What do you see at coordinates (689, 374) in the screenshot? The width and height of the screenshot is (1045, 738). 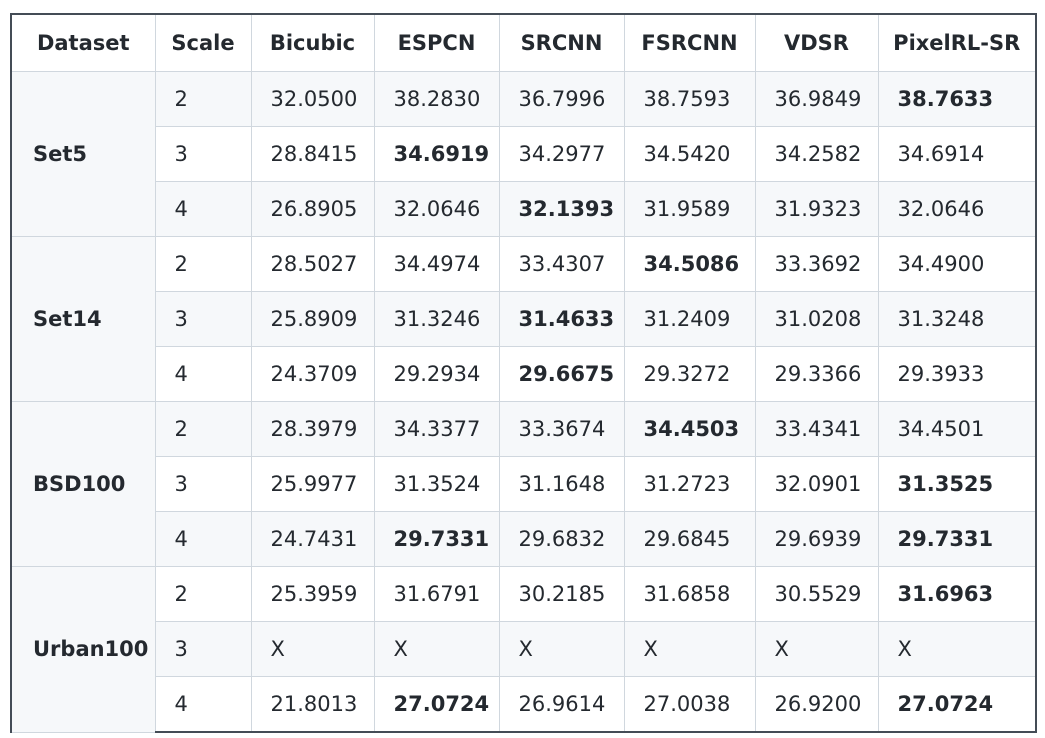 I see `value-cell-fsrcnn: 29.3272` at bounding box center [689, 374].